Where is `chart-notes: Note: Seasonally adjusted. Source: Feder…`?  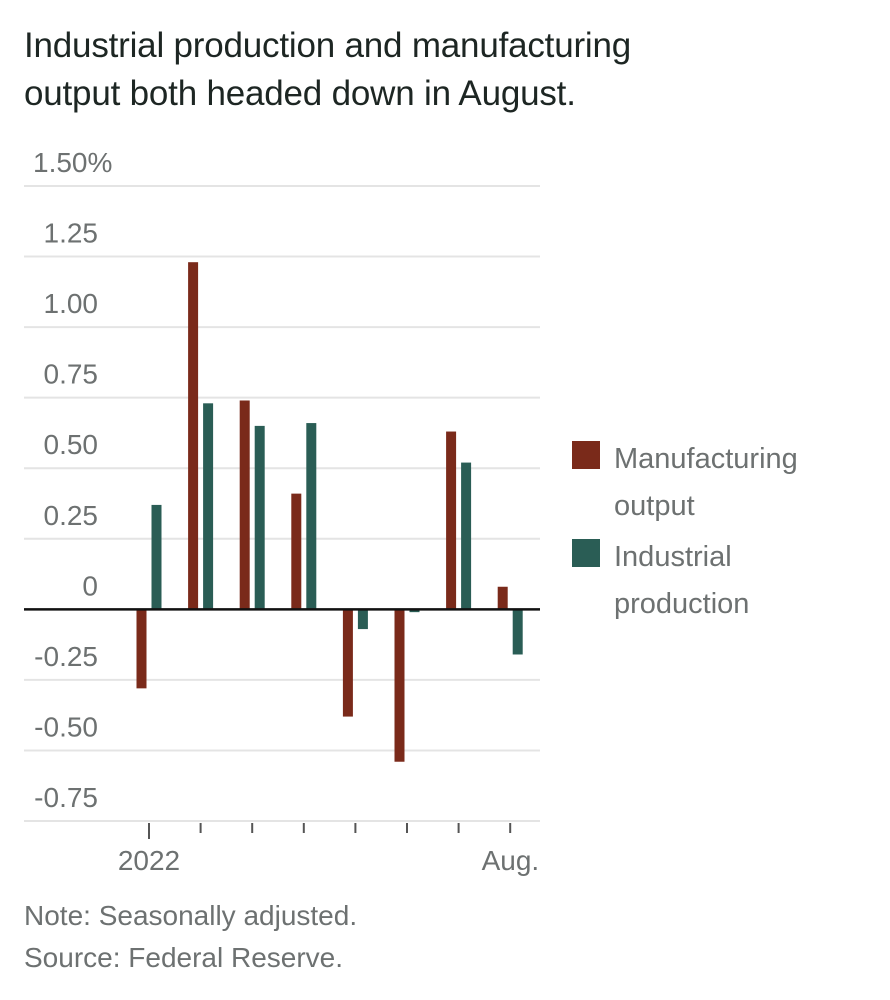 chart-notes: Note: Seasonally adjusted. Source: Feder… is located at coordinates (190, 937).